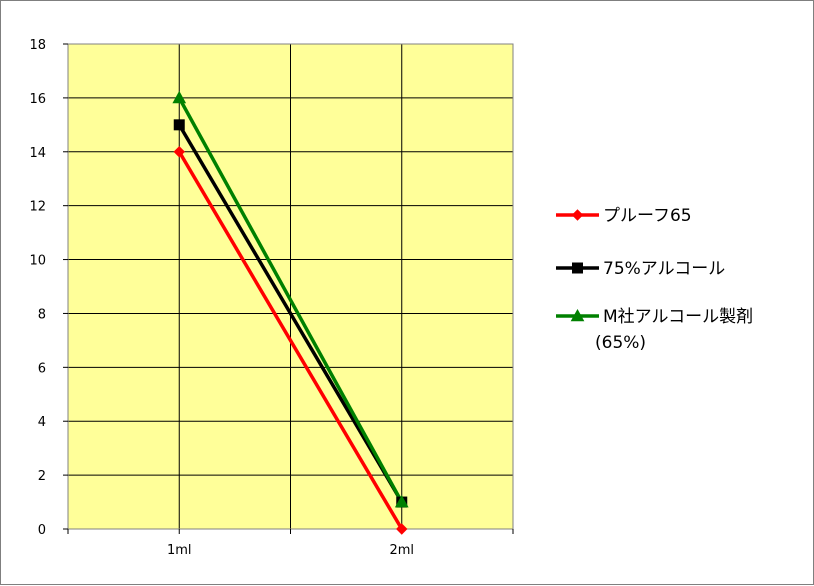 This screenshot has width=814, height=586. Describe the element at coordinates (664, 269) in the screenshot. I see `legend-label-2: 75%アルコール` at that location.